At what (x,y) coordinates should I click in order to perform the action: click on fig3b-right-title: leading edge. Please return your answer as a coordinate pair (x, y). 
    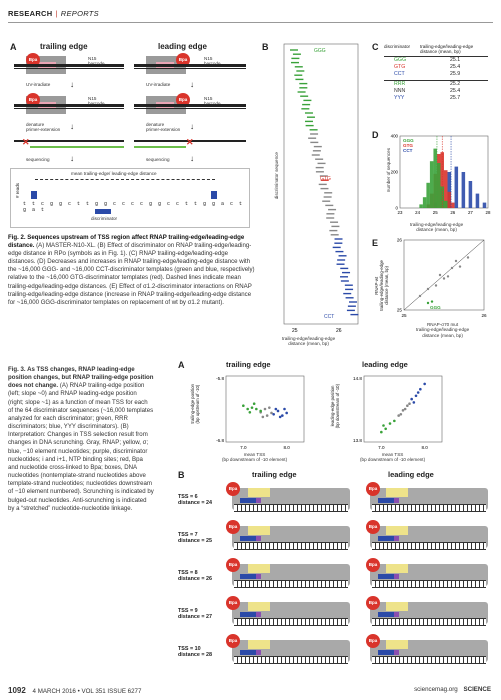
    Looking at the image, I should click on (411, 474).